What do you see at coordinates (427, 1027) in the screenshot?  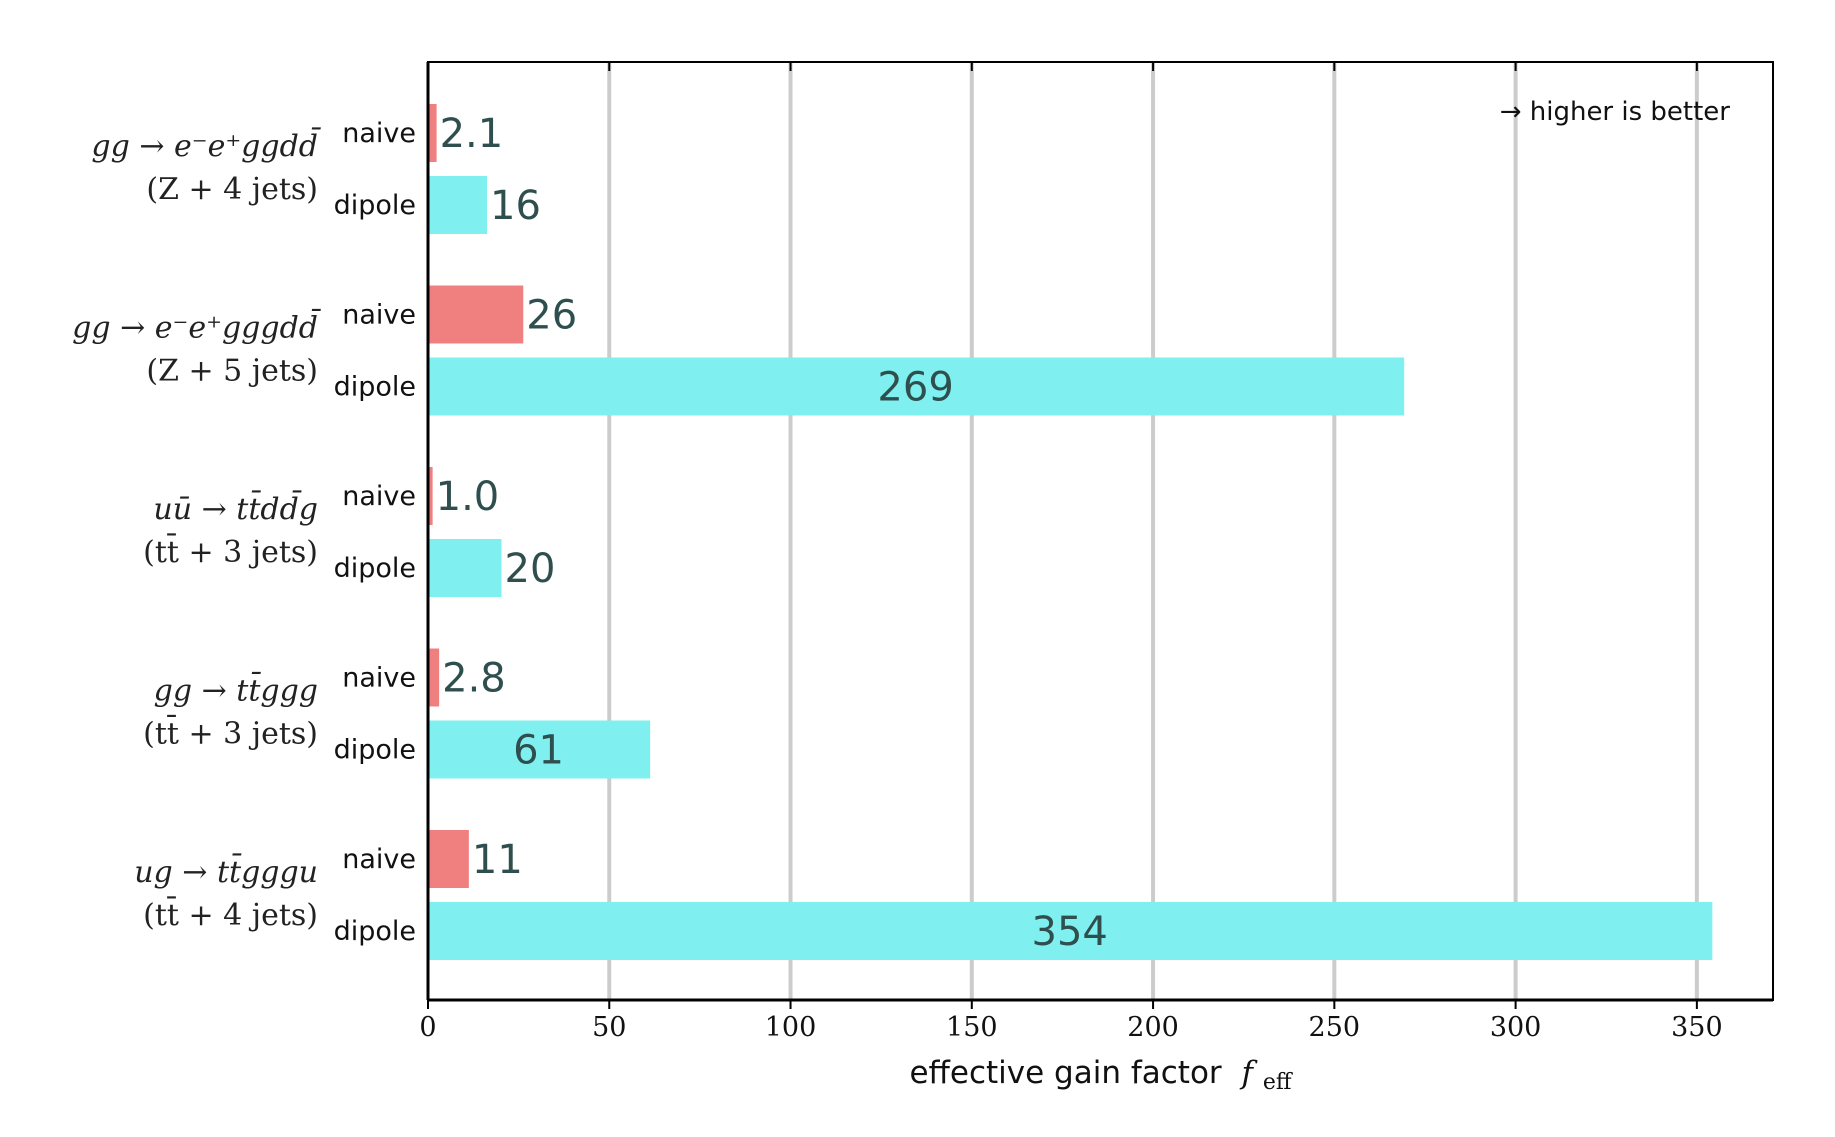 I see `x-tick-label: 0` at bounding box center [427, 1027].